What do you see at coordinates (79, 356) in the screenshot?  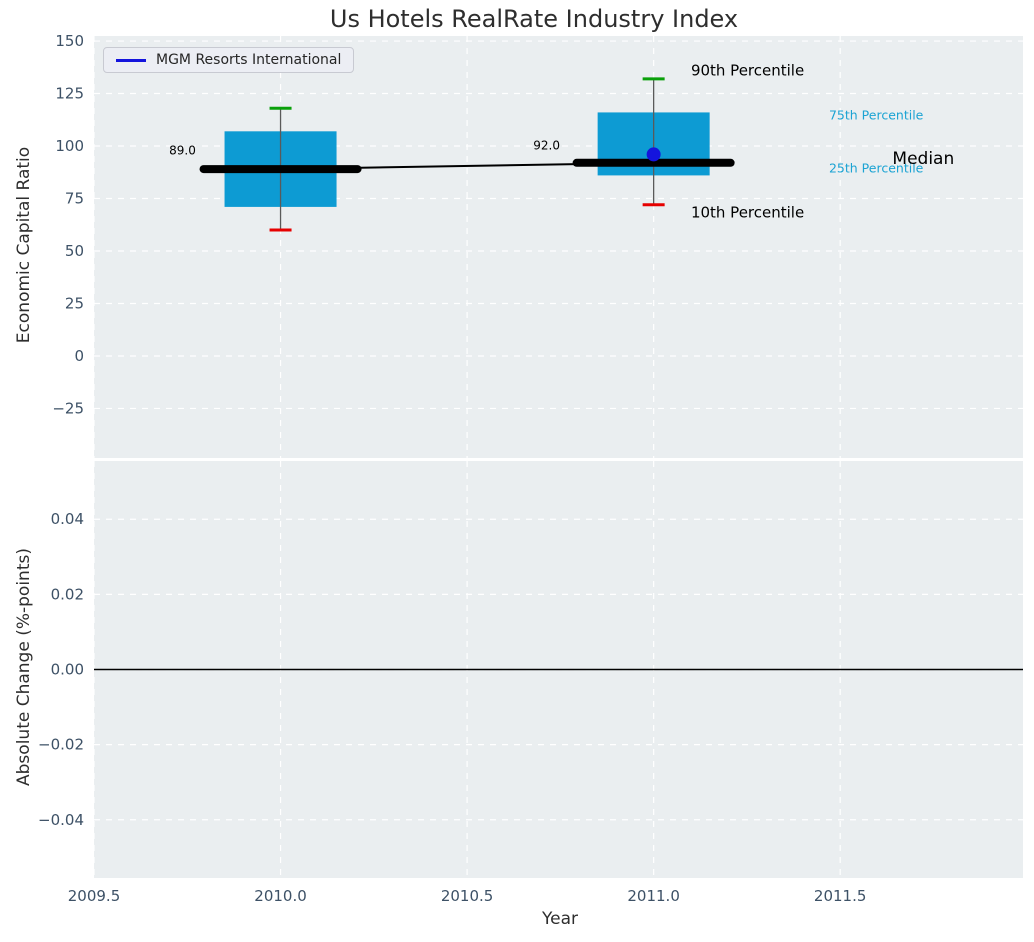 I see `y-tick-label: 0` at bounding box center [79, 356].